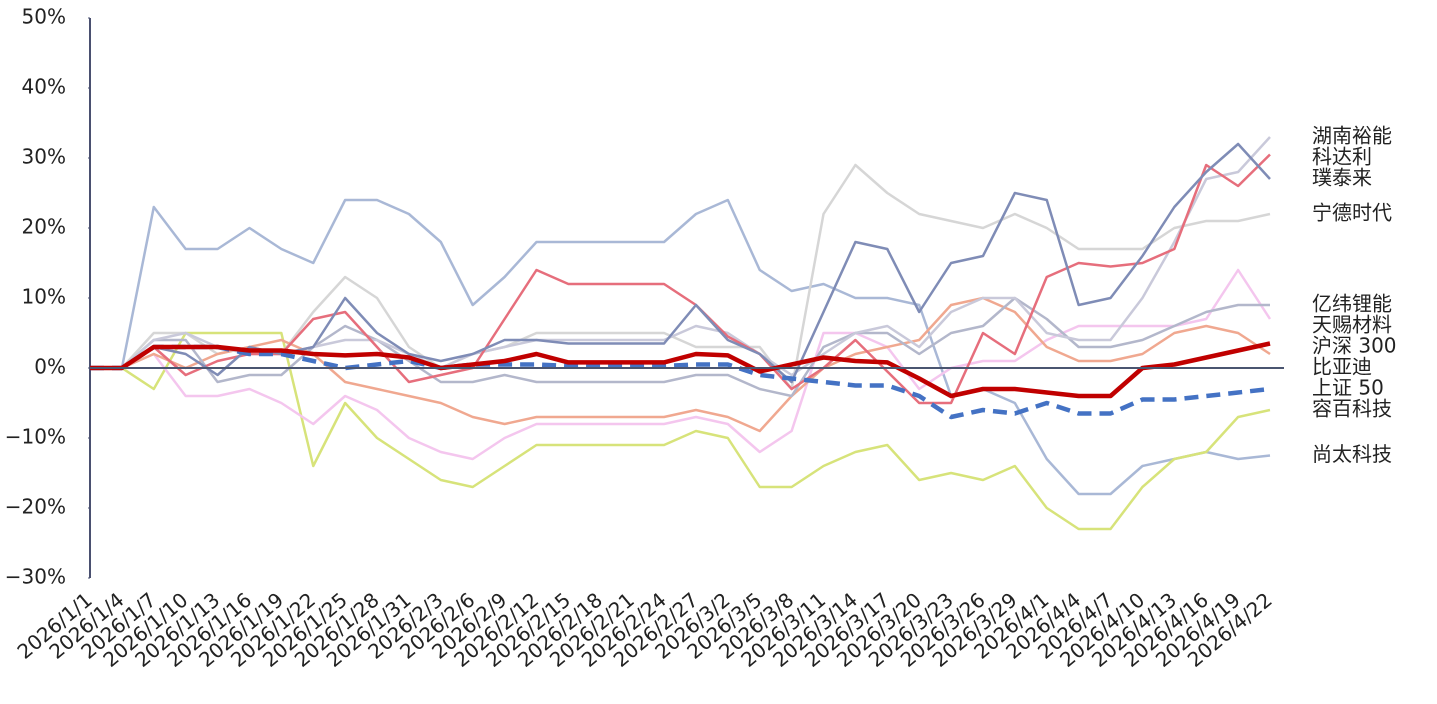 This screenshot has height=704, width=1437. What do you see at coordinates (1352, 304) in the screenshot?
I see `series-label: 亿纬锂能` at bounding box center [1352, 304].